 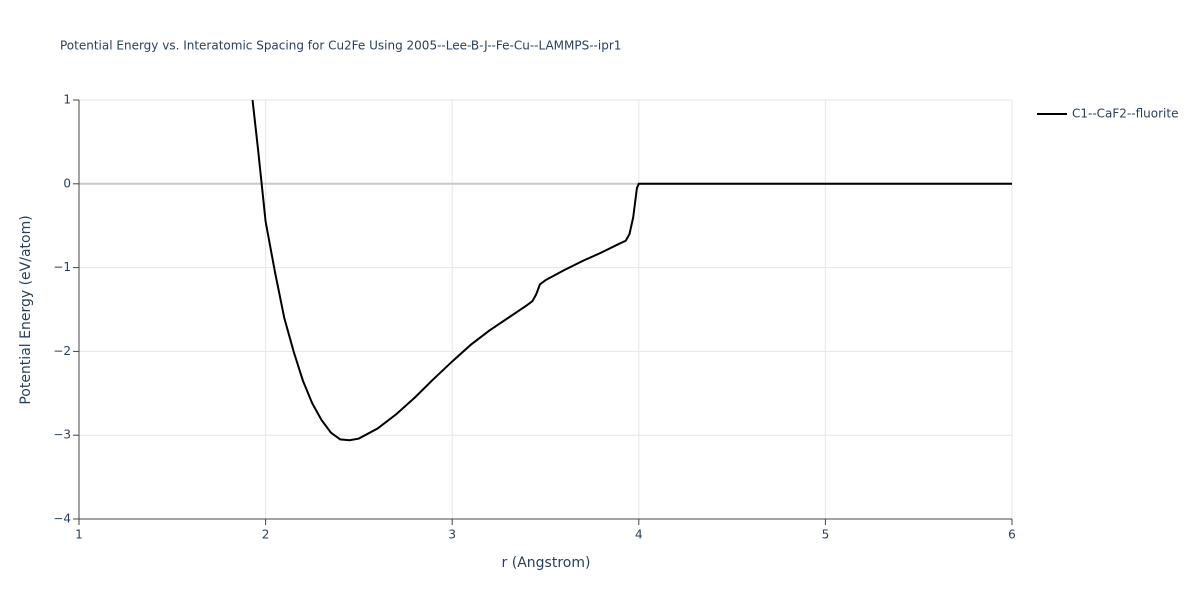 What do you see at coordinates (266, 535) in the screenshot?
I see `x-tick-label: 2` at bounding box center [266, 535].